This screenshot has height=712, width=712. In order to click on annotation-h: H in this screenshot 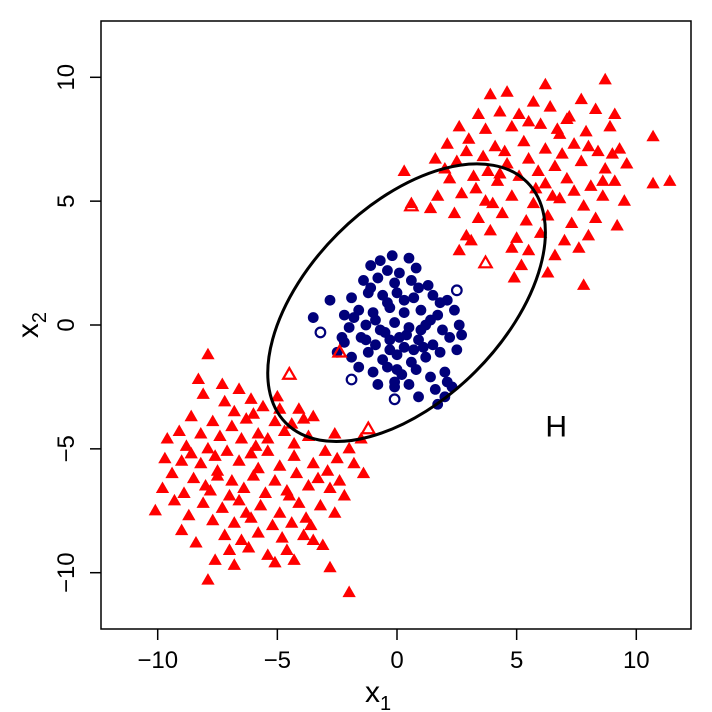, I will do `click(556, 427)`.